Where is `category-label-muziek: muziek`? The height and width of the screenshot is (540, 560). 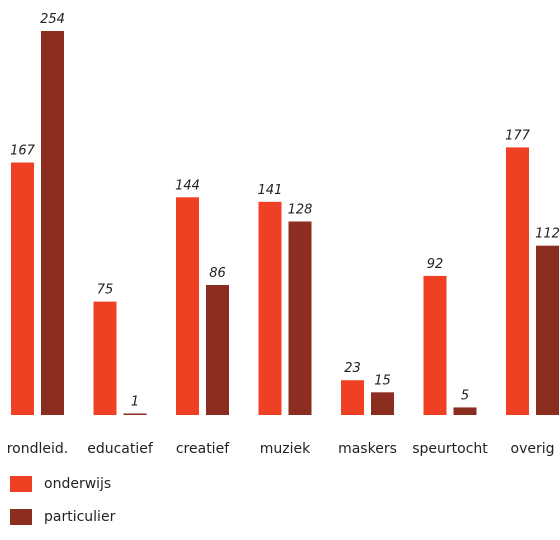
category-label-muziek: muziek is located at coordinates (285, 449).